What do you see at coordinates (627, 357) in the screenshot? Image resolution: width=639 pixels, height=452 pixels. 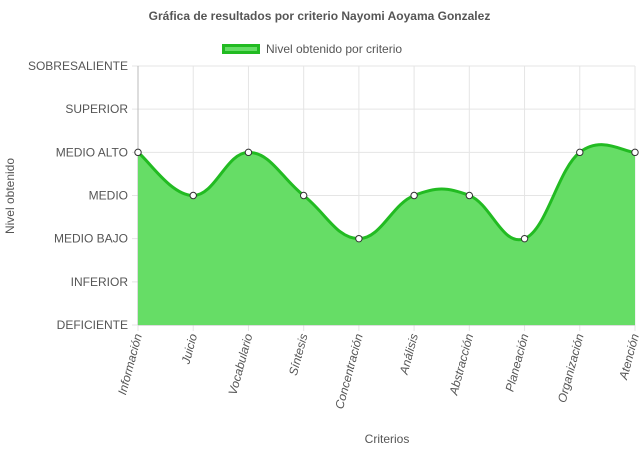 I see `x-tick-label: Atención` at bounding box center [627, 357].